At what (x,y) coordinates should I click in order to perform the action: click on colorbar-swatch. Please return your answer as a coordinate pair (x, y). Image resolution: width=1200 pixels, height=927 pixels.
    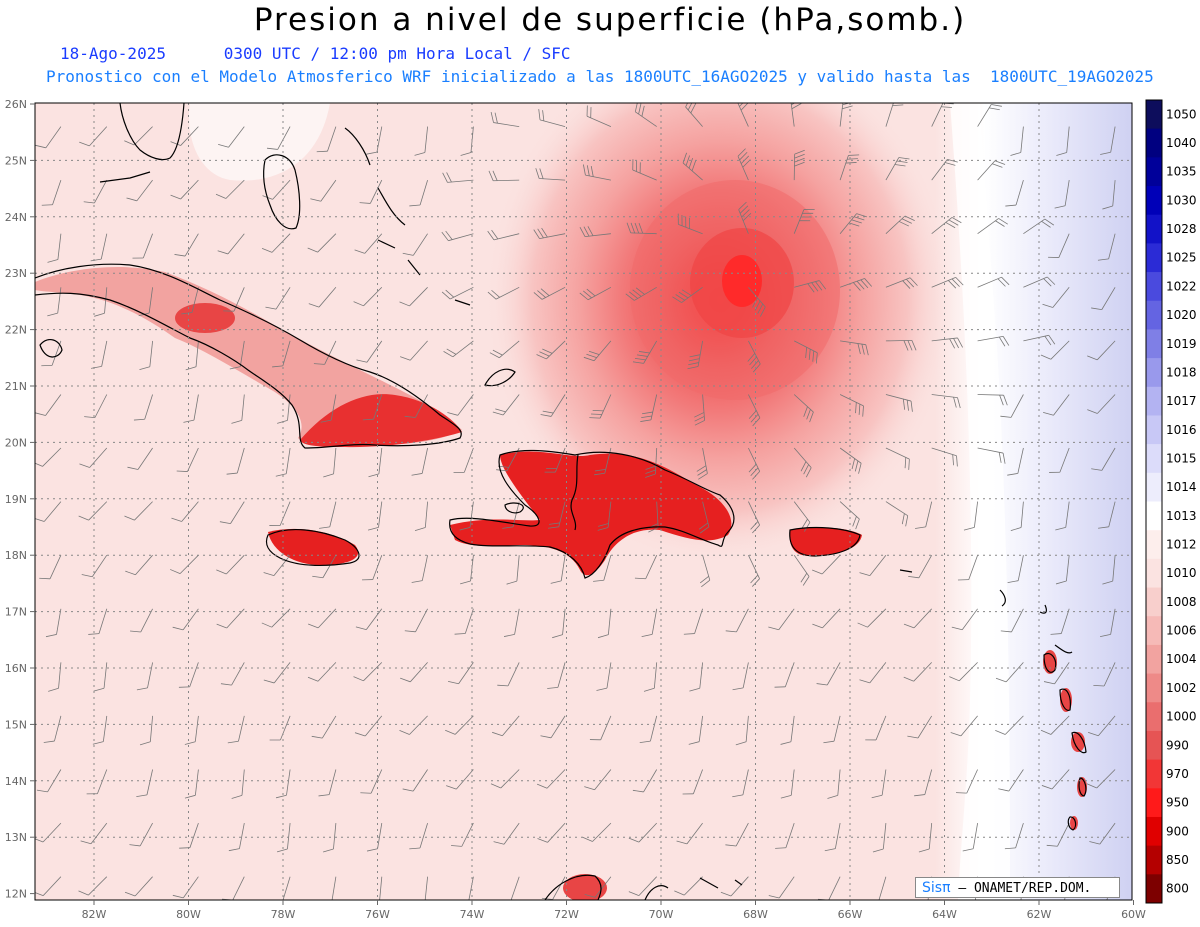
    Looking at the image, I should click on (1154, 287).